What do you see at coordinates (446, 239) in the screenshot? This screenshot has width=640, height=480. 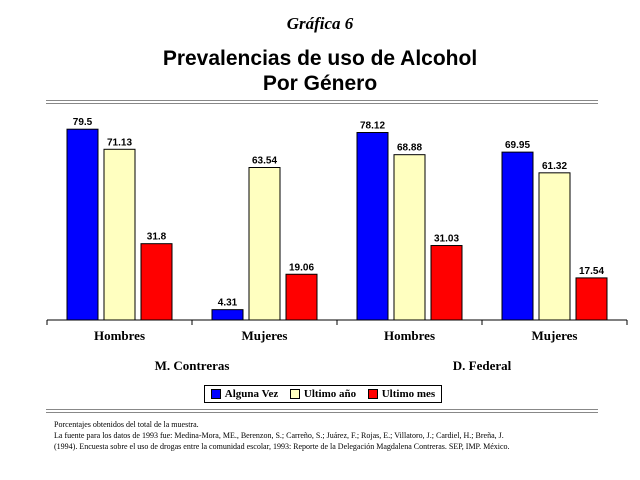 I see `data-label: 31.03` at bounding box center [446, 239].